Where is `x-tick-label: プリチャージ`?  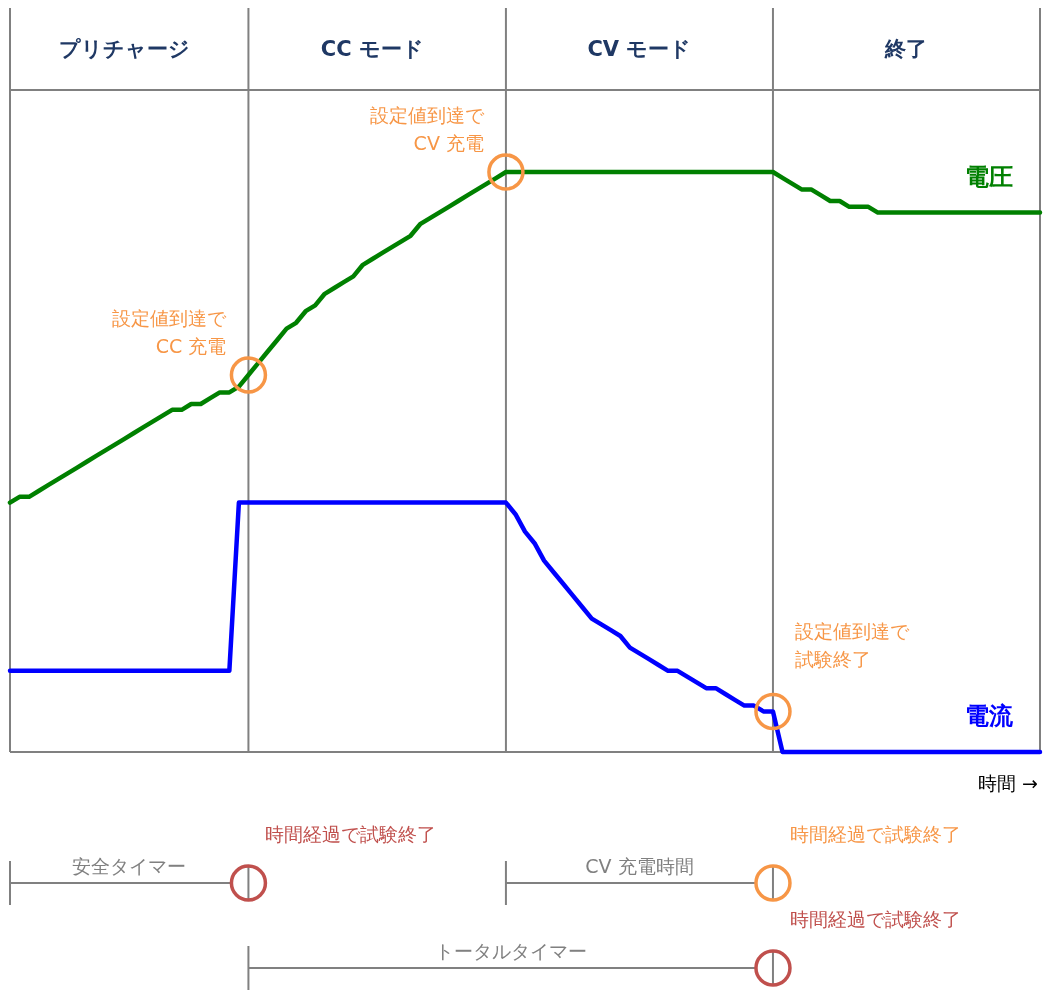 x-tick-label: プリチャージ is located at coordinates (124, 49).